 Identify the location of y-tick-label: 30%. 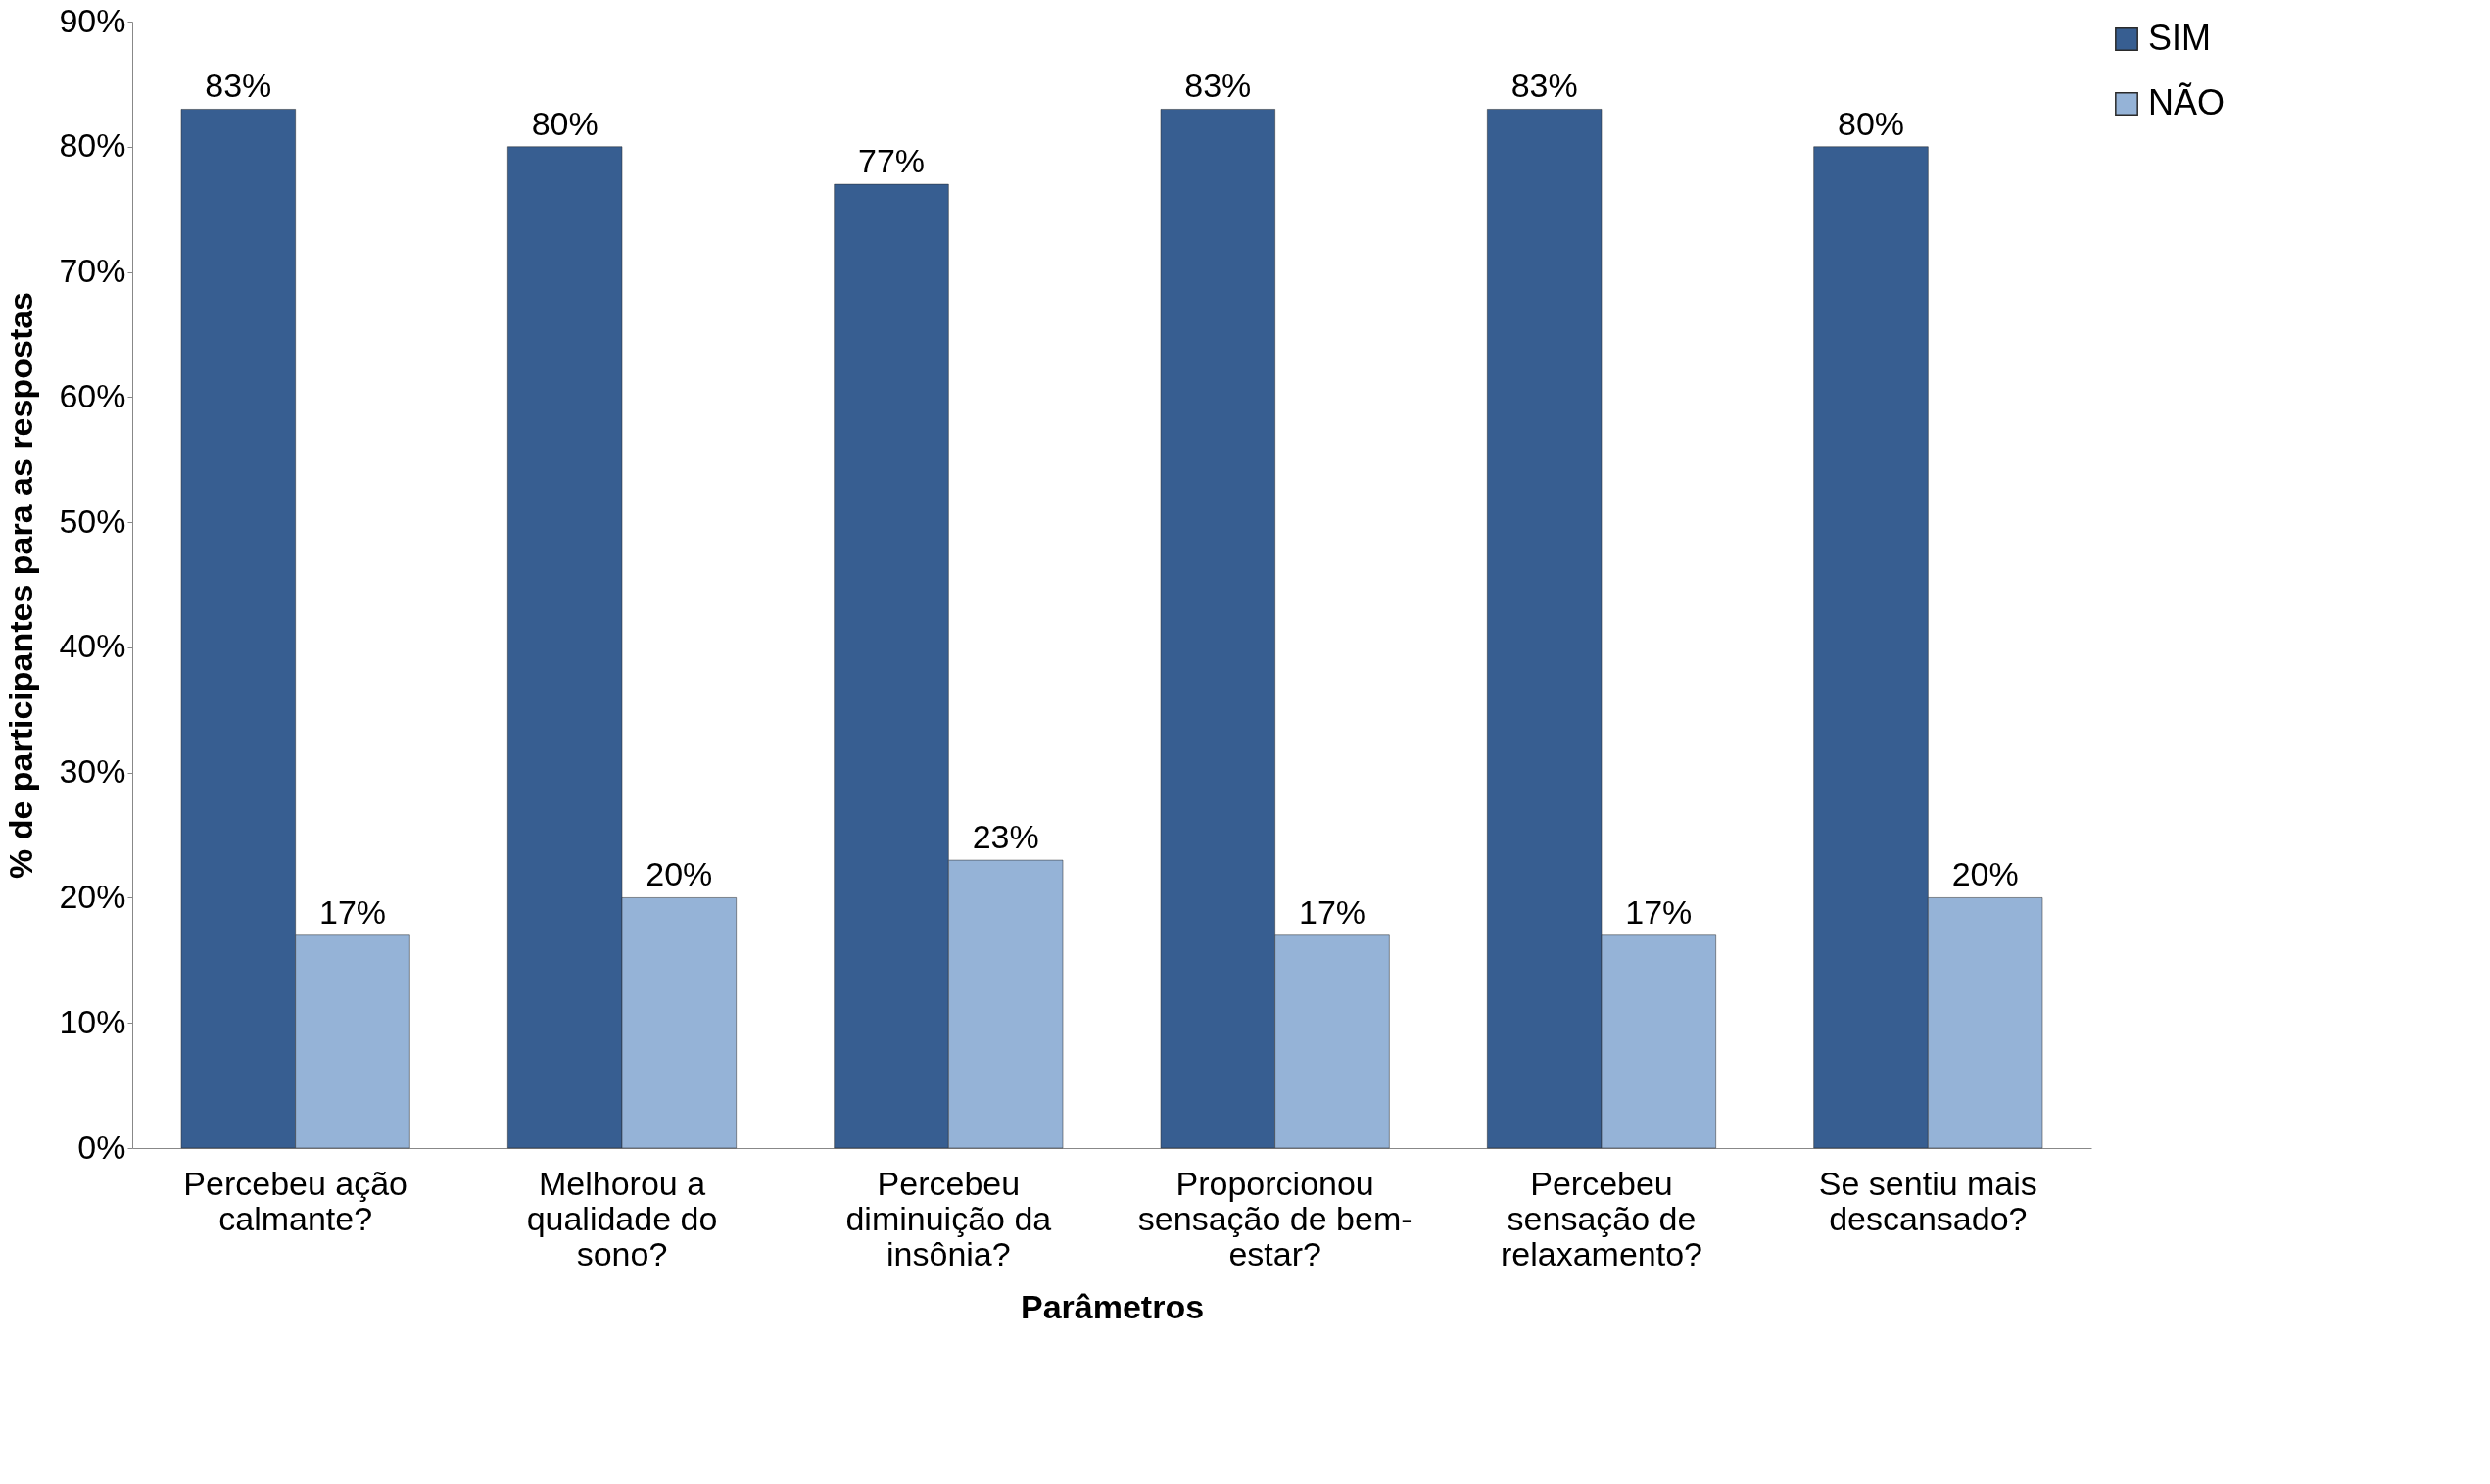
(92, 771).